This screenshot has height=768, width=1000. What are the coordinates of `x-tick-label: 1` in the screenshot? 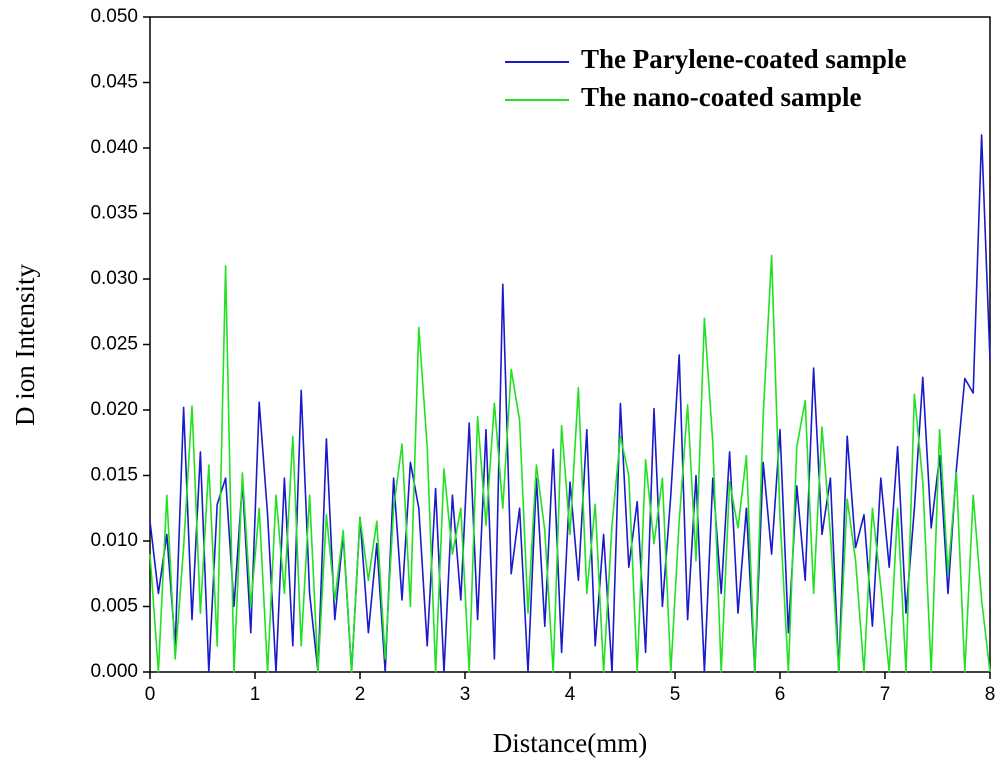 It's located at (255, 694).